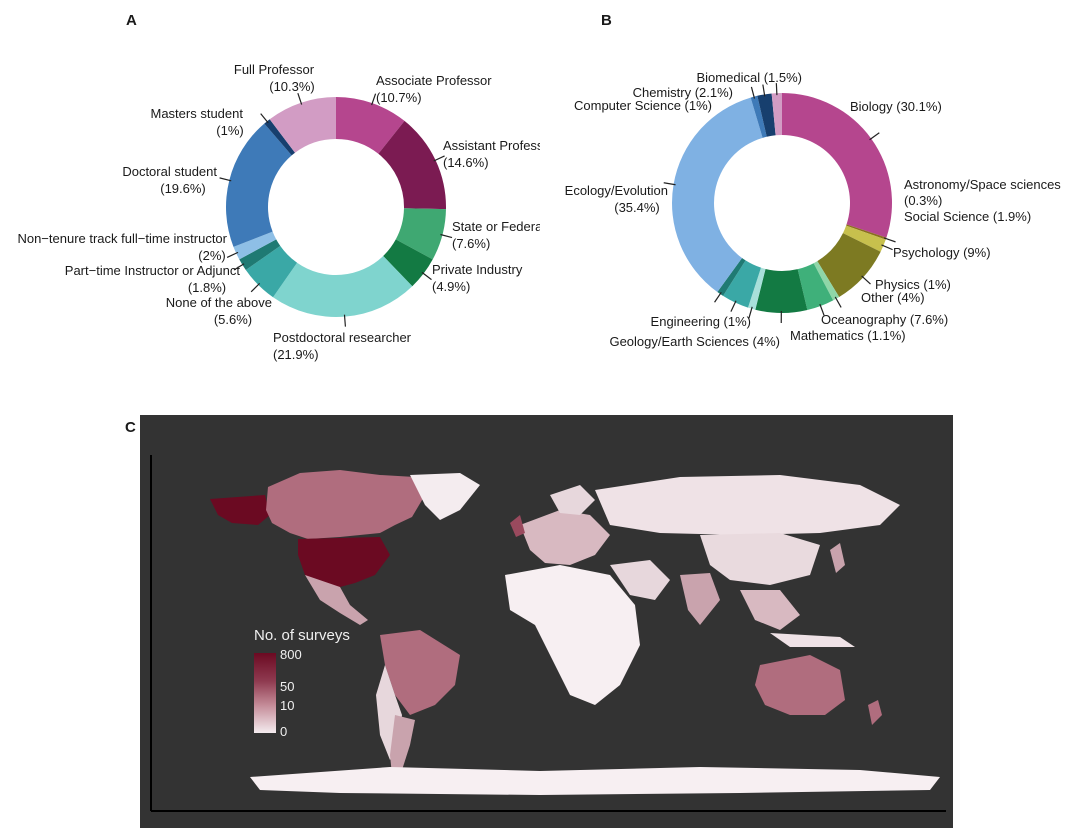  Describe the element at coordinates (942, 252) in the screenshot. I see `label-psychology: Psychology (9%)` at that location.